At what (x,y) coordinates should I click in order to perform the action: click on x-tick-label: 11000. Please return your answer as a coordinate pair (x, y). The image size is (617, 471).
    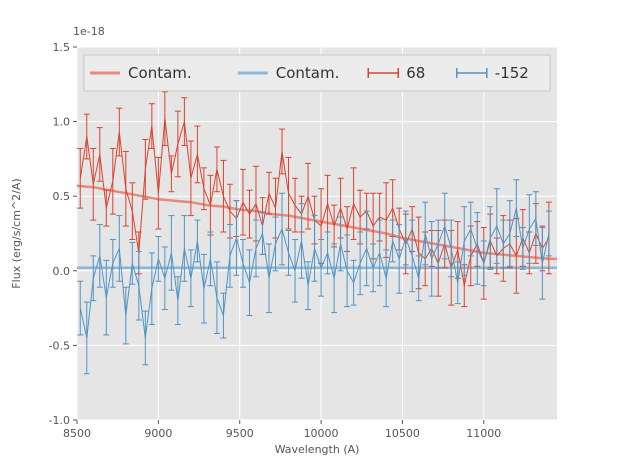
    Looking at the image, I should click on (483, 433).